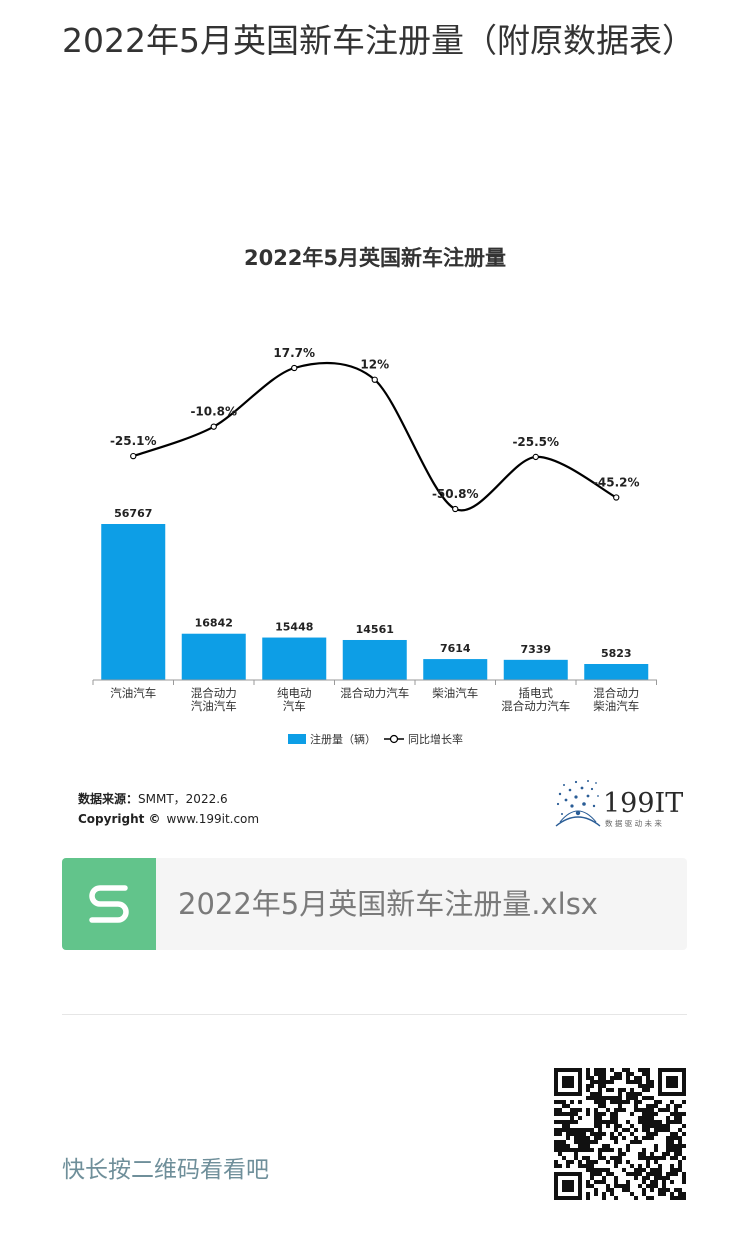 This screenshot has height=1254, width=750. I want to click on bar-value-label: 56767, so click(133, 513).